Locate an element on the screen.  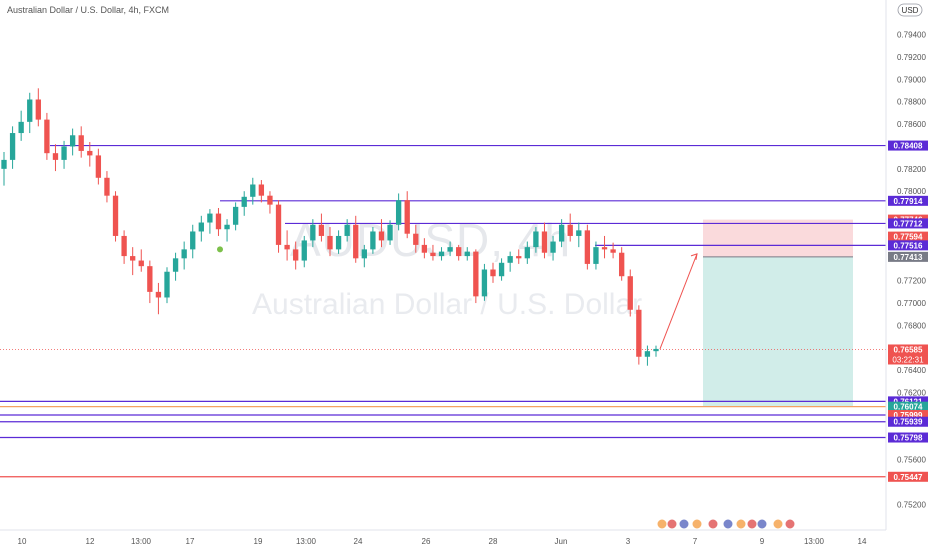
y-tick-label: 0.77200 is located at coordinates (911, 281).